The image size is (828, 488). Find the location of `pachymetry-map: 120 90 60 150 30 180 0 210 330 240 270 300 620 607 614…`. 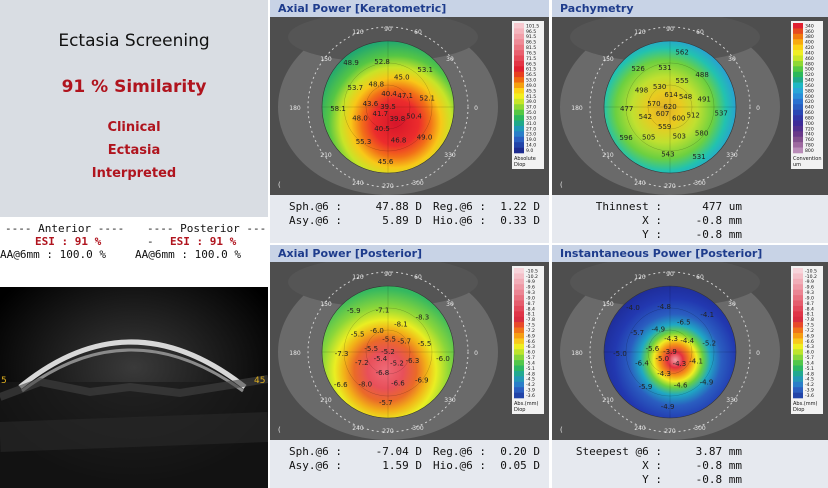

pachymetry-map: 120 90 60 150 30 180 0 210 330 240 270 300 620 607 614… is located at coordinates (690, 106).